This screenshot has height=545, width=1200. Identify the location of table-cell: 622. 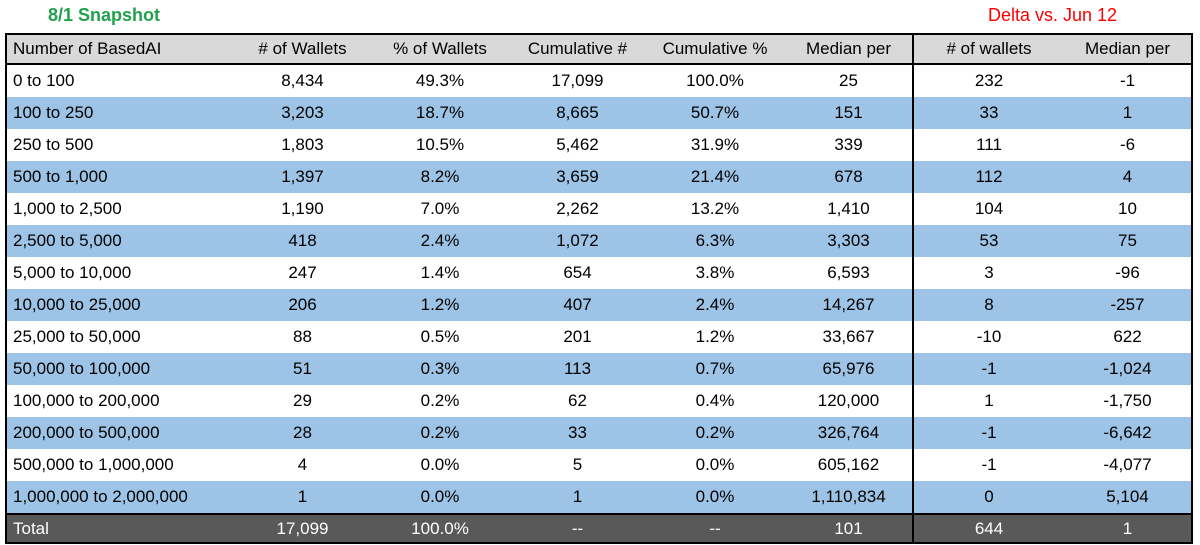
(1127, 336).